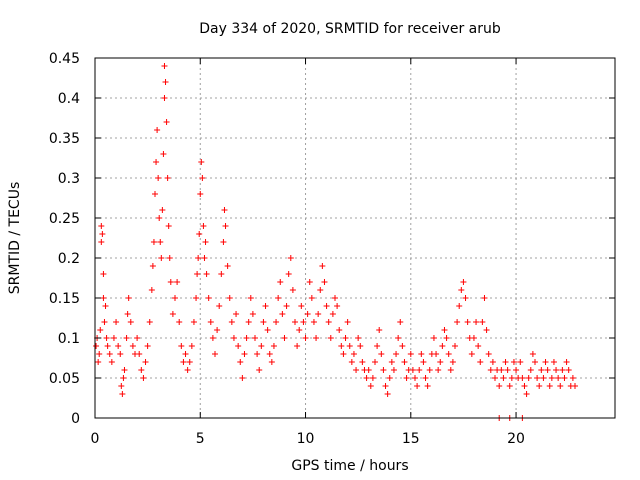 This screenshot has width=640, height=480. What do you see at coordinates (200, 439) in the screenshot?
I see `x-tick-label: 5` at bounding box center [200, 439].